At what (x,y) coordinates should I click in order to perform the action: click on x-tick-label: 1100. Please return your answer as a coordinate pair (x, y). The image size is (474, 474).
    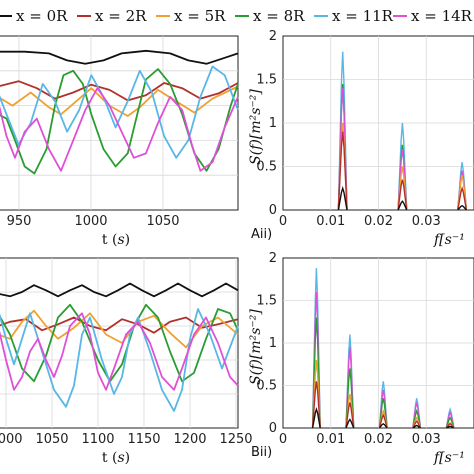
    Looking at the image, I should click on (97, 439).